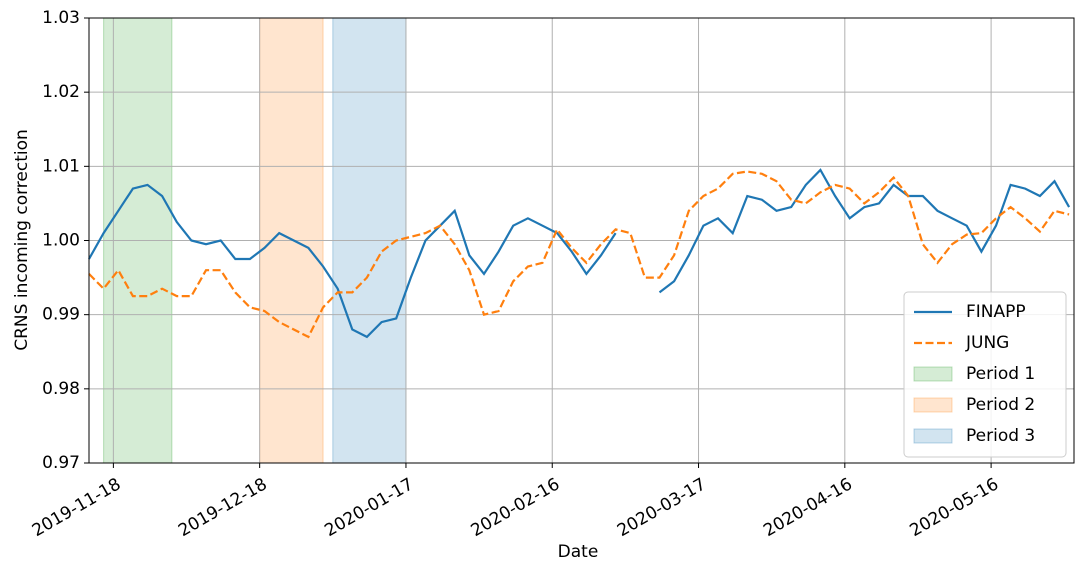  What do you see at coordinates (61, 463) in the screenshot?
I see `y-tick-label: 0.97` at bounding box center [61, 463].